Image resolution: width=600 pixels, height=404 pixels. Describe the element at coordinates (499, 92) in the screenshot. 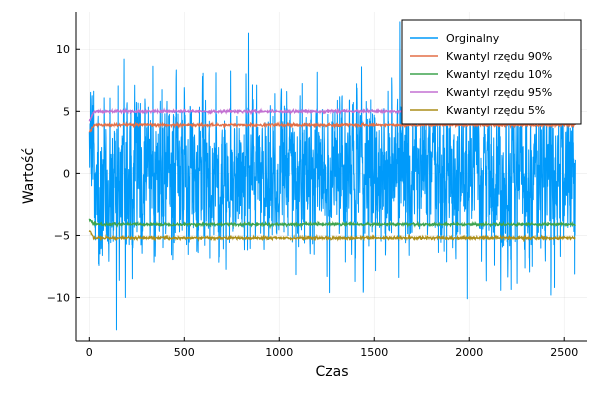

I see `legend-label: Kwantyl rzędu 95%` at that location.